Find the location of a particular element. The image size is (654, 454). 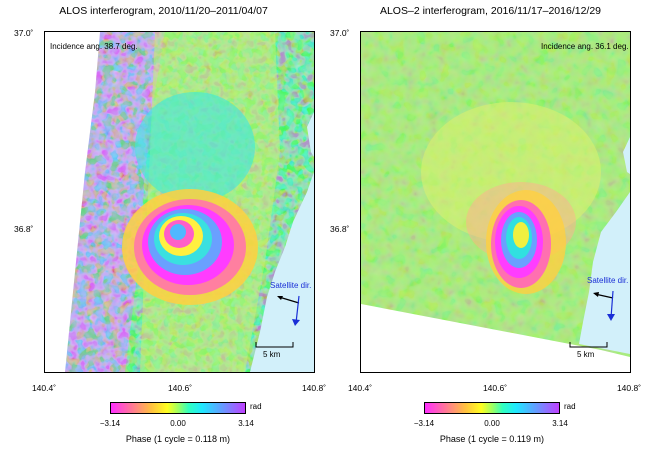

left-satellite-dir-label: Satellite dir. is located at coordinates (291, 285).